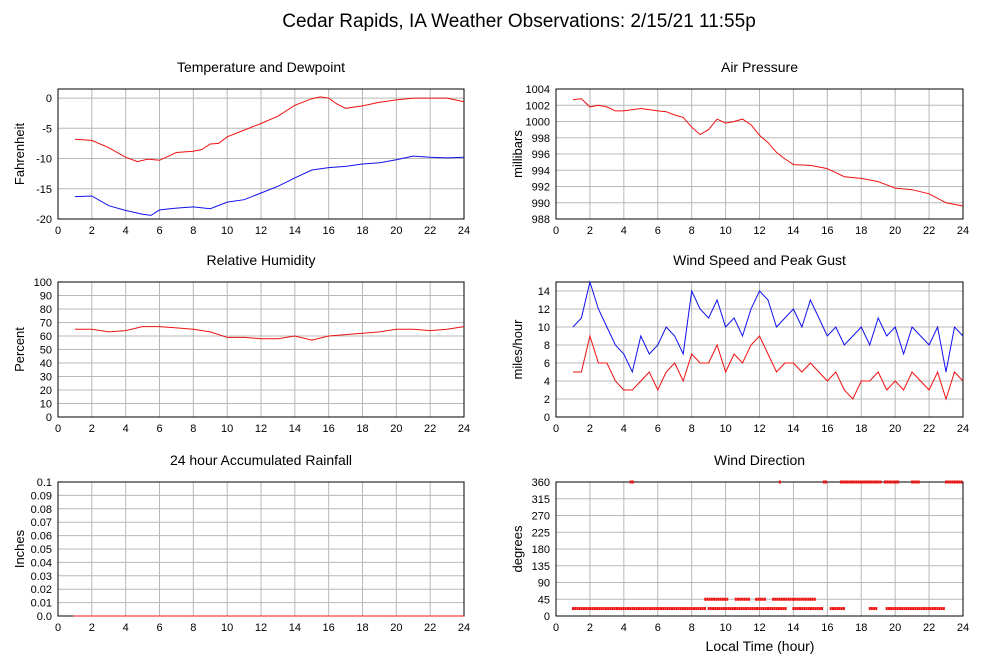 This screenshot has height=660, width=1000. I want to click on plot-frame, so click(261, 154).